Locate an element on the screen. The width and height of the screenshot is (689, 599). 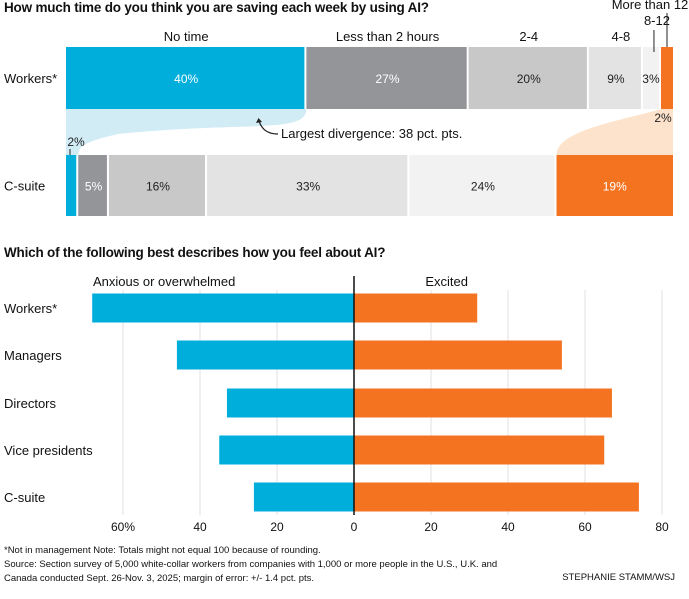
tick-label: 60% is located at coordinates (123, 527).